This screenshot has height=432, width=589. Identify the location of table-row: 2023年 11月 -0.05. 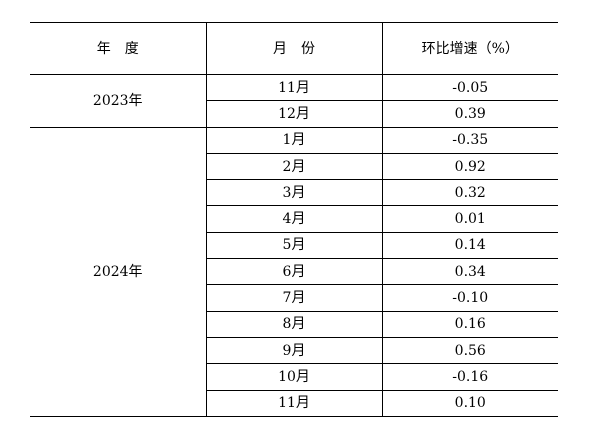
(294, 101).